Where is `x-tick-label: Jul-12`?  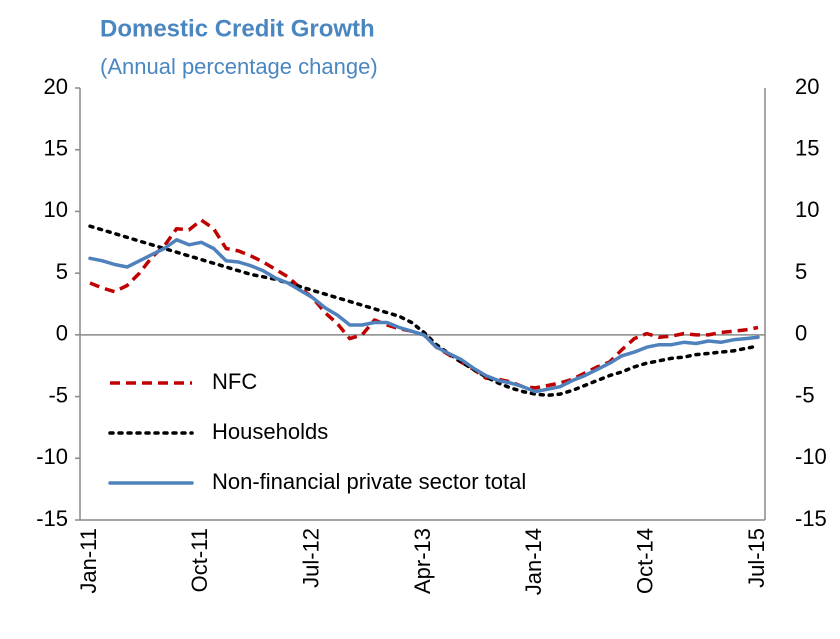 x-tick-label: Jul-12 is located at coordinates (310, 558).